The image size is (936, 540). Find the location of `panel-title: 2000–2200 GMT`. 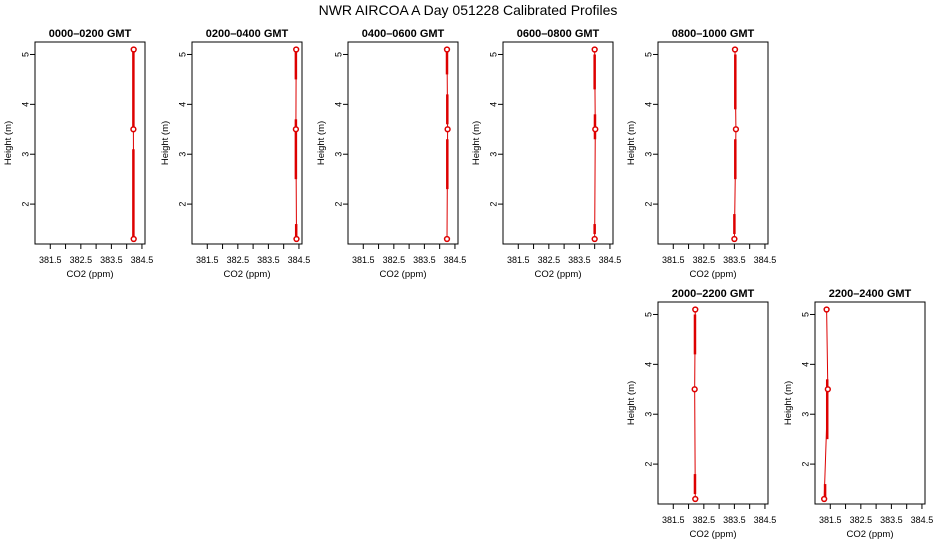

panel-title: 2000–2200 GMT is located at coordinates (713, 294).